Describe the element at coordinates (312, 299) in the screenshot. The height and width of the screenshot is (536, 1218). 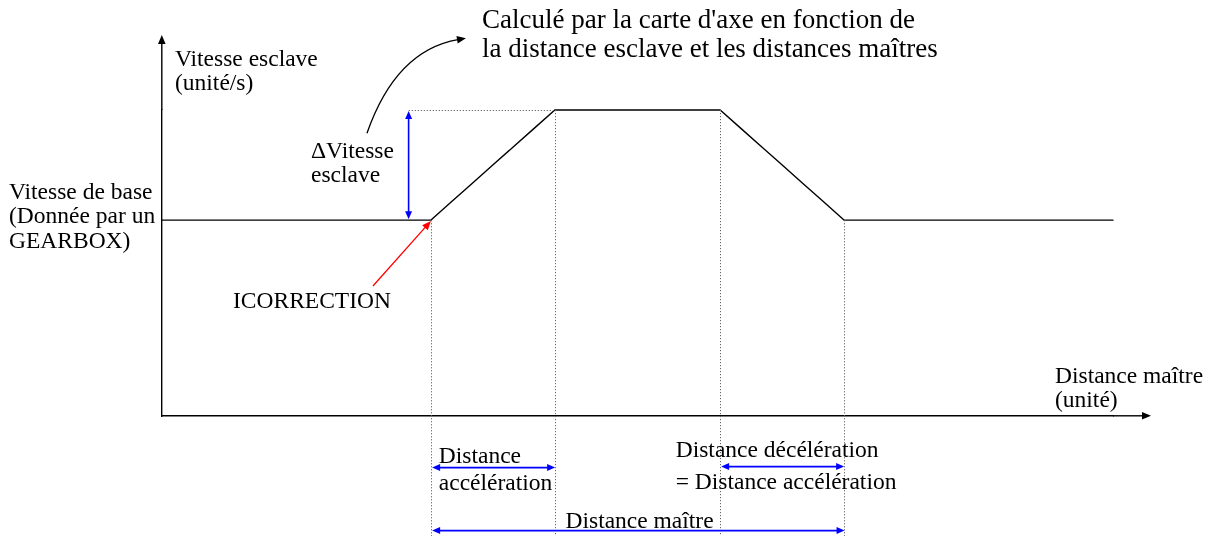
I see `annotation: ICORRECTION` at that location.